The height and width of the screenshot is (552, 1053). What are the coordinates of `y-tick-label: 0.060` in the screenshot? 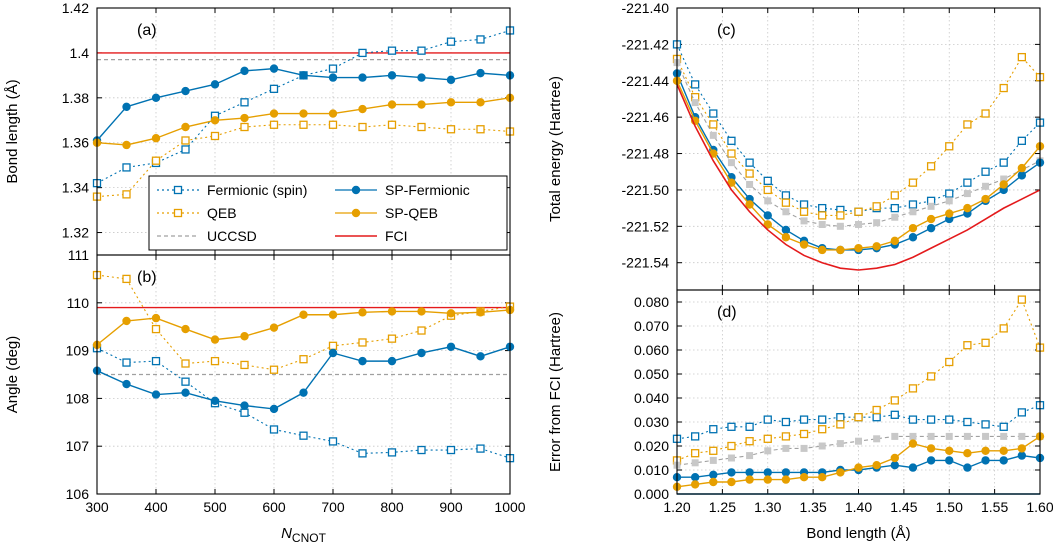 It's located at (651, 350).